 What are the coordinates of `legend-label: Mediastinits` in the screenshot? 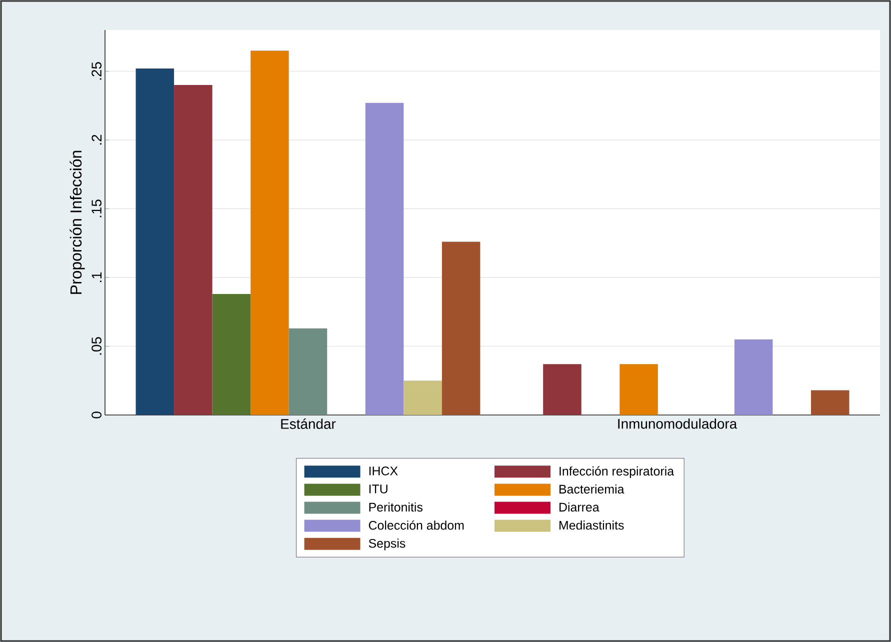 It's located at (592, 525).